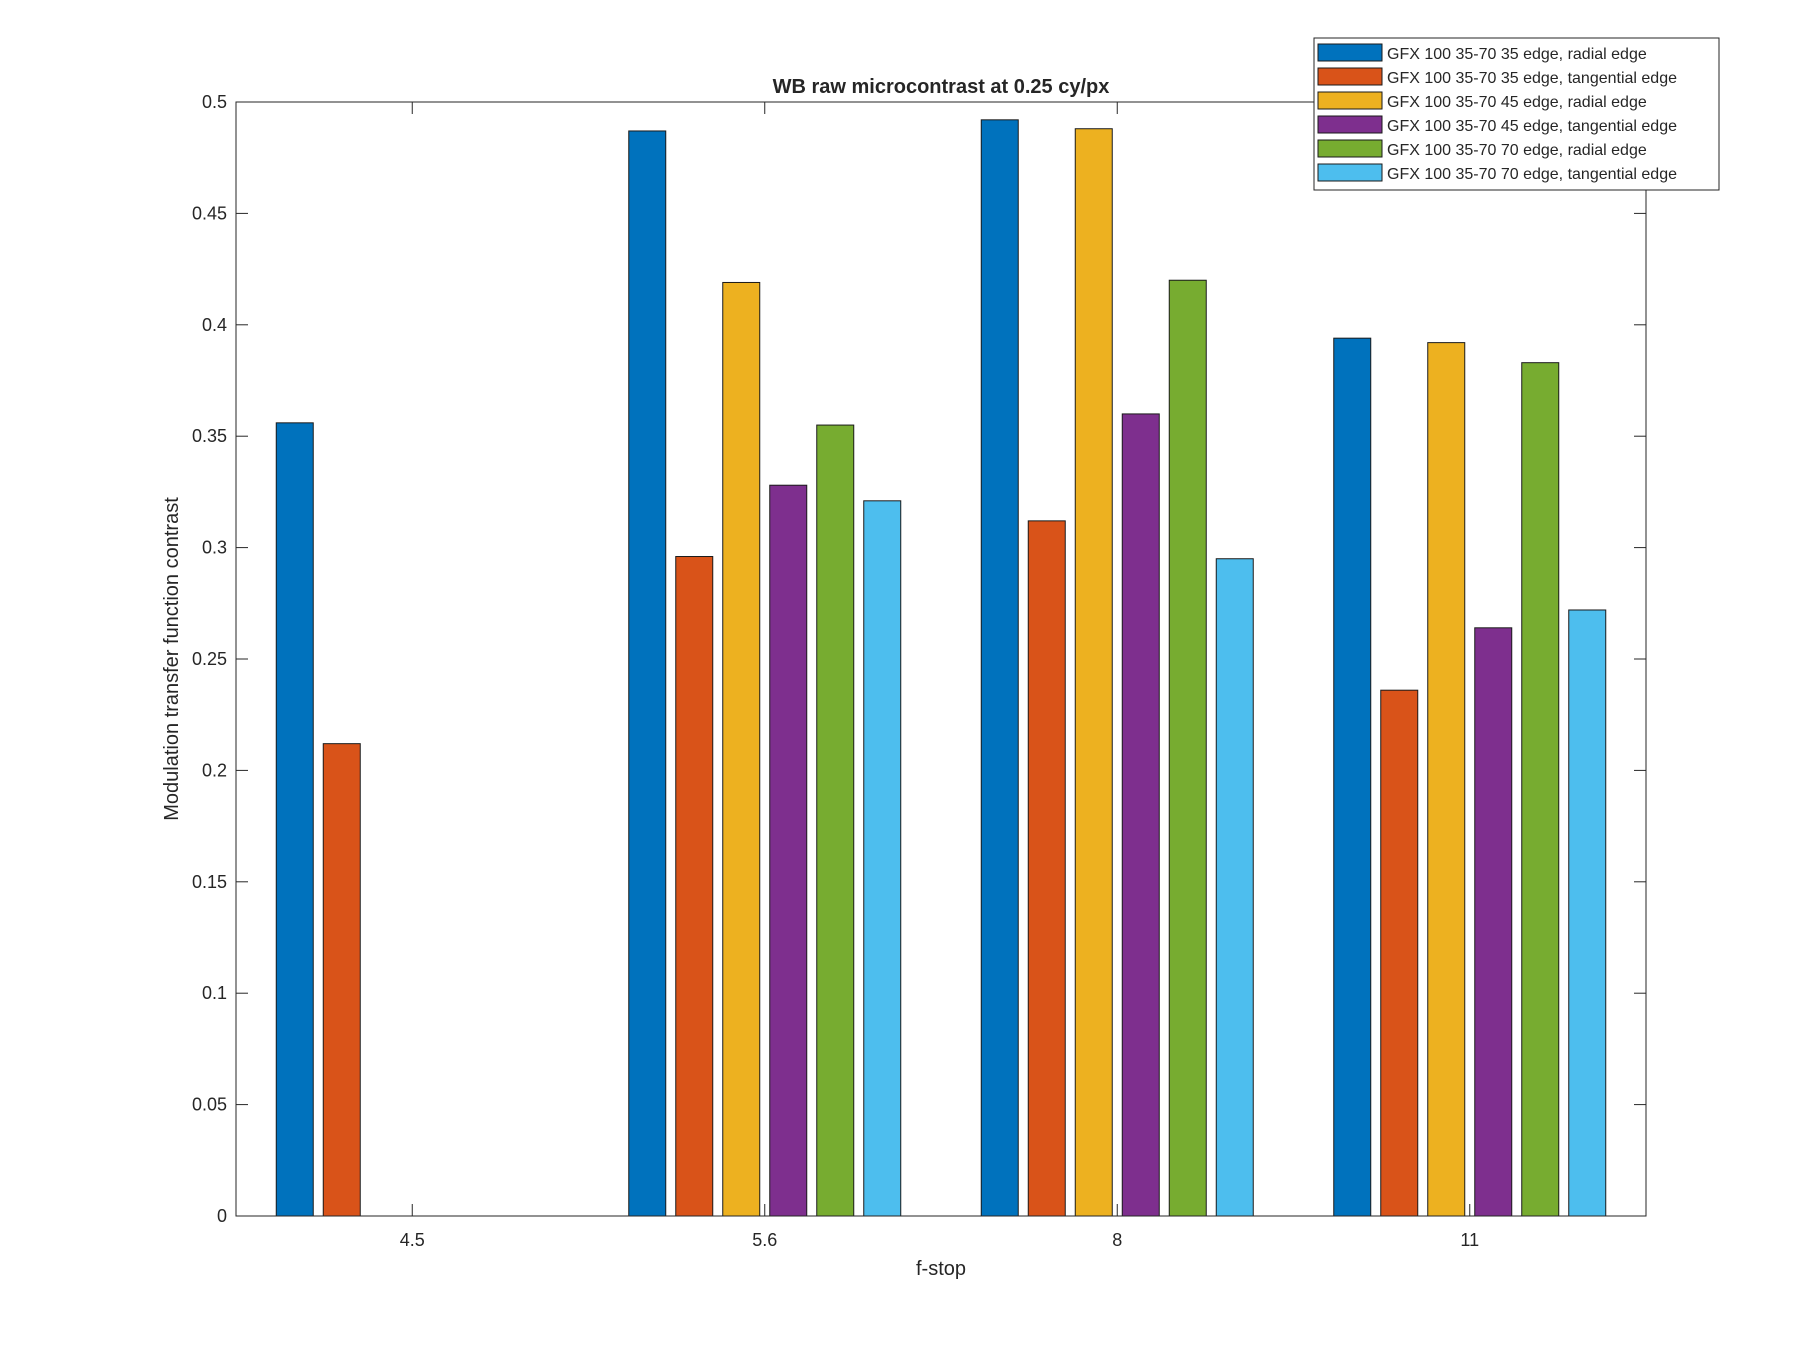 This screenshot has height=1350, width=1800. What do you see at coordinates (222, 1216) in the screenshot?
I see `y-tick-label-0: 0` at bounding box center [222, 1216].